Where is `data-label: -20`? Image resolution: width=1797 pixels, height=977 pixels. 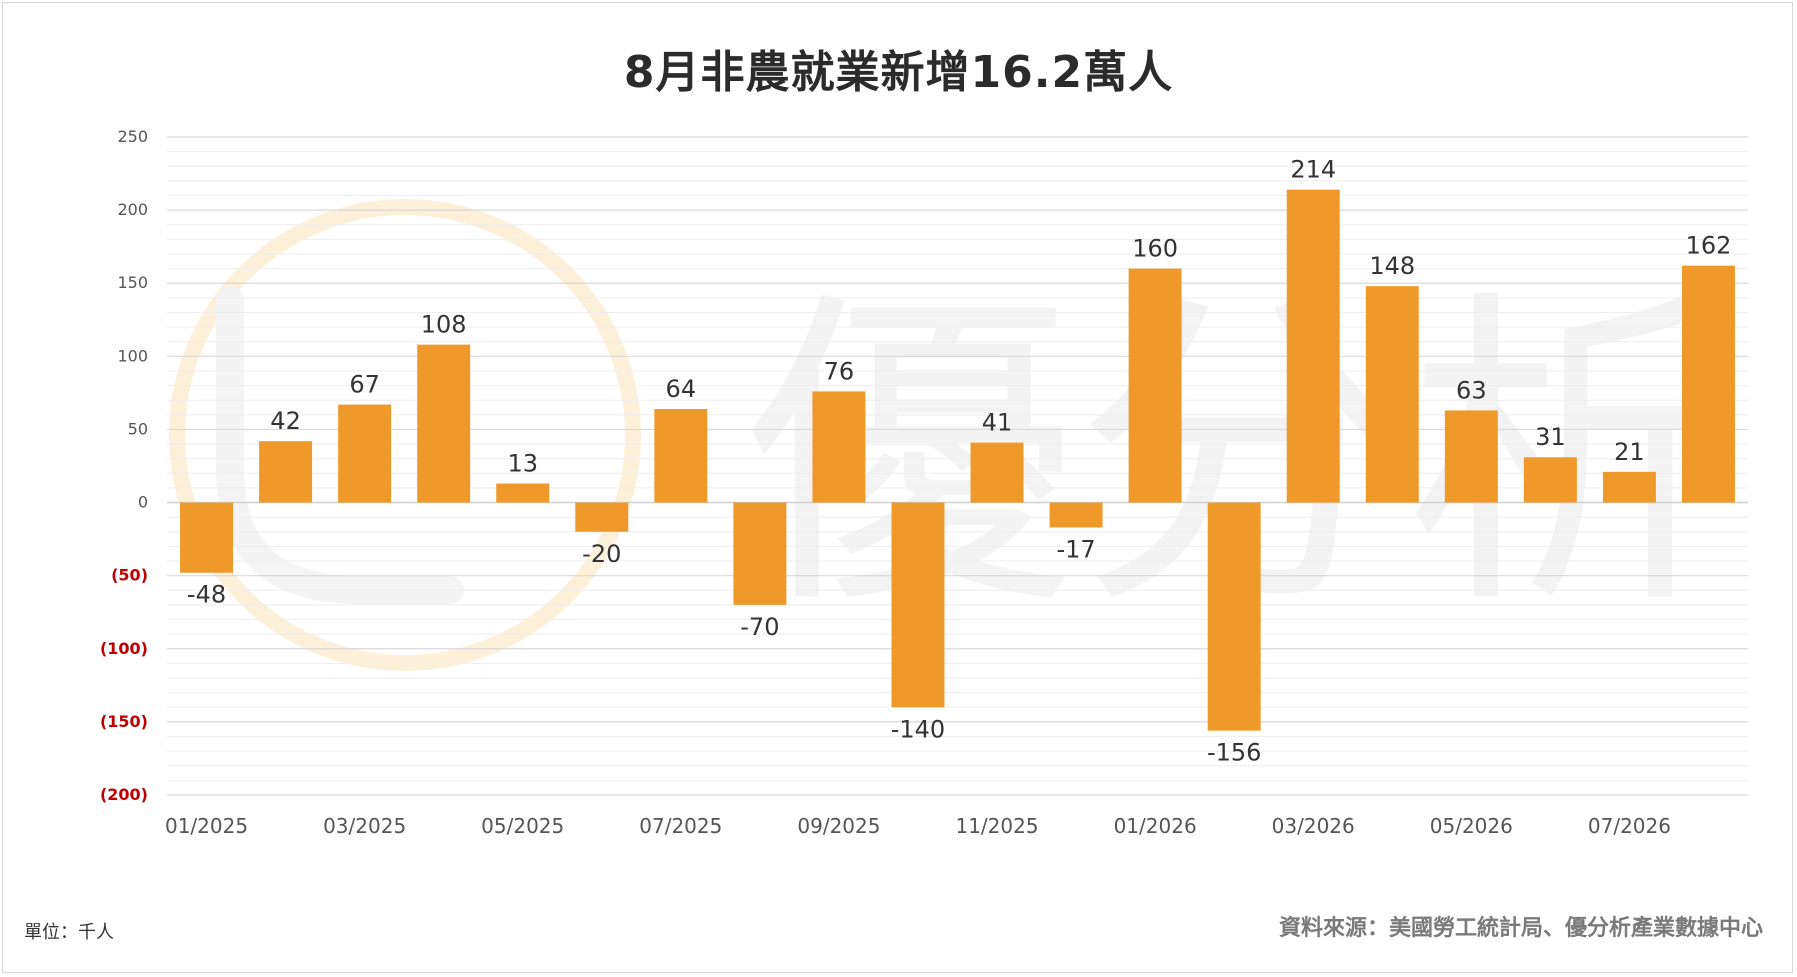 data-label: -20 is located at coordinates (601, 554).